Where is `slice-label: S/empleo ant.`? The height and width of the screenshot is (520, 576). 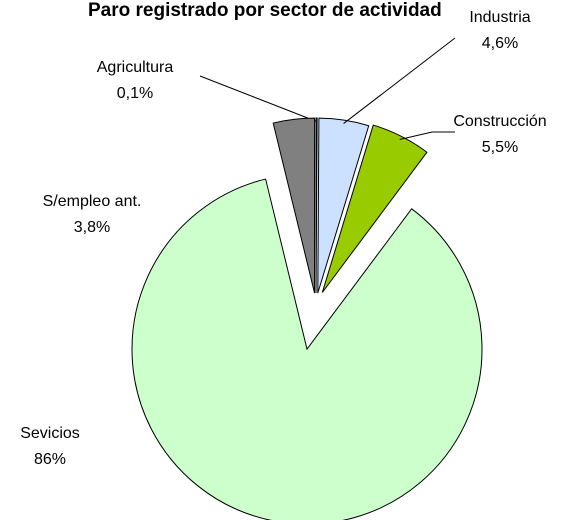 slice-label: S/empleo ant. is located at coordinates (92, 201).